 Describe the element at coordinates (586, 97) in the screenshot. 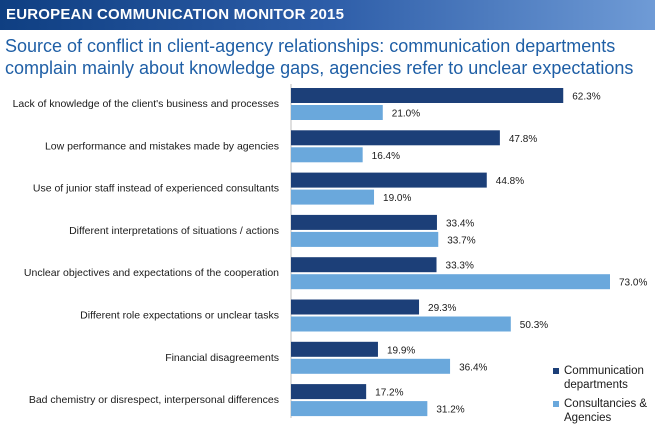

I see `data-label: 62.3%` at that location.